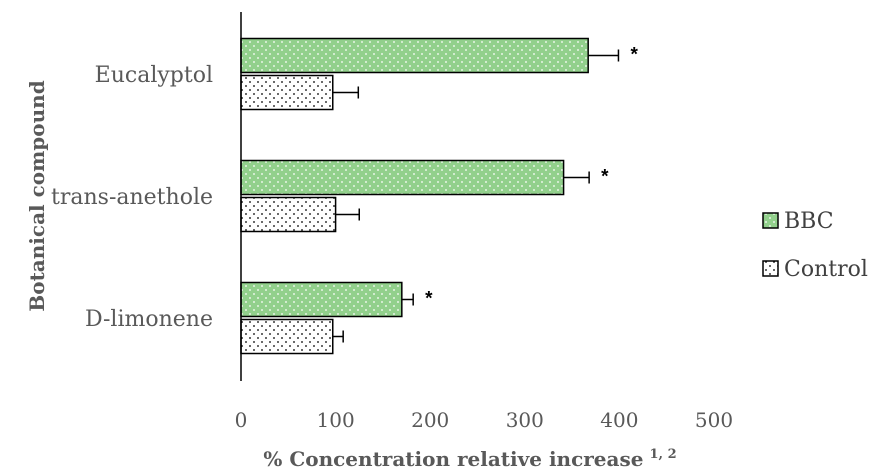 The height and width of the screenshot is (473, 876). What do you see at coordinates (714, 420) in the screenshot?
I see `x-tick-label: 500` at bounding box center [714, 420].